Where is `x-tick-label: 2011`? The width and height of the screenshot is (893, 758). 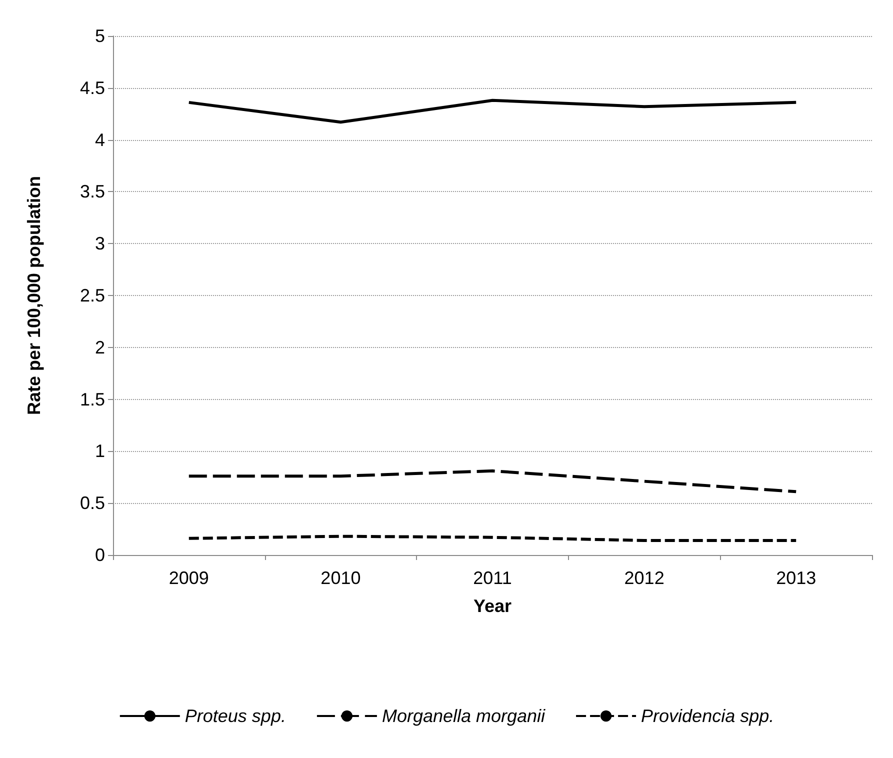 x-tick-label: 2011 is located at coordinates (492, 578).